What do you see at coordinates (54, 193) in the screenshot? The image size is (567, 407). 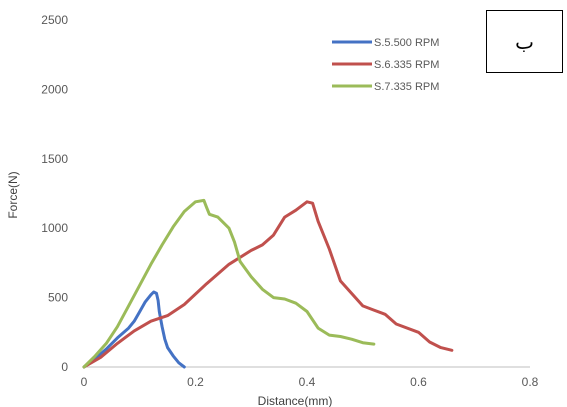 I see `y-tick-labels: 0 500 1000 1500 2000 2500` at bounding box center [54, 193].